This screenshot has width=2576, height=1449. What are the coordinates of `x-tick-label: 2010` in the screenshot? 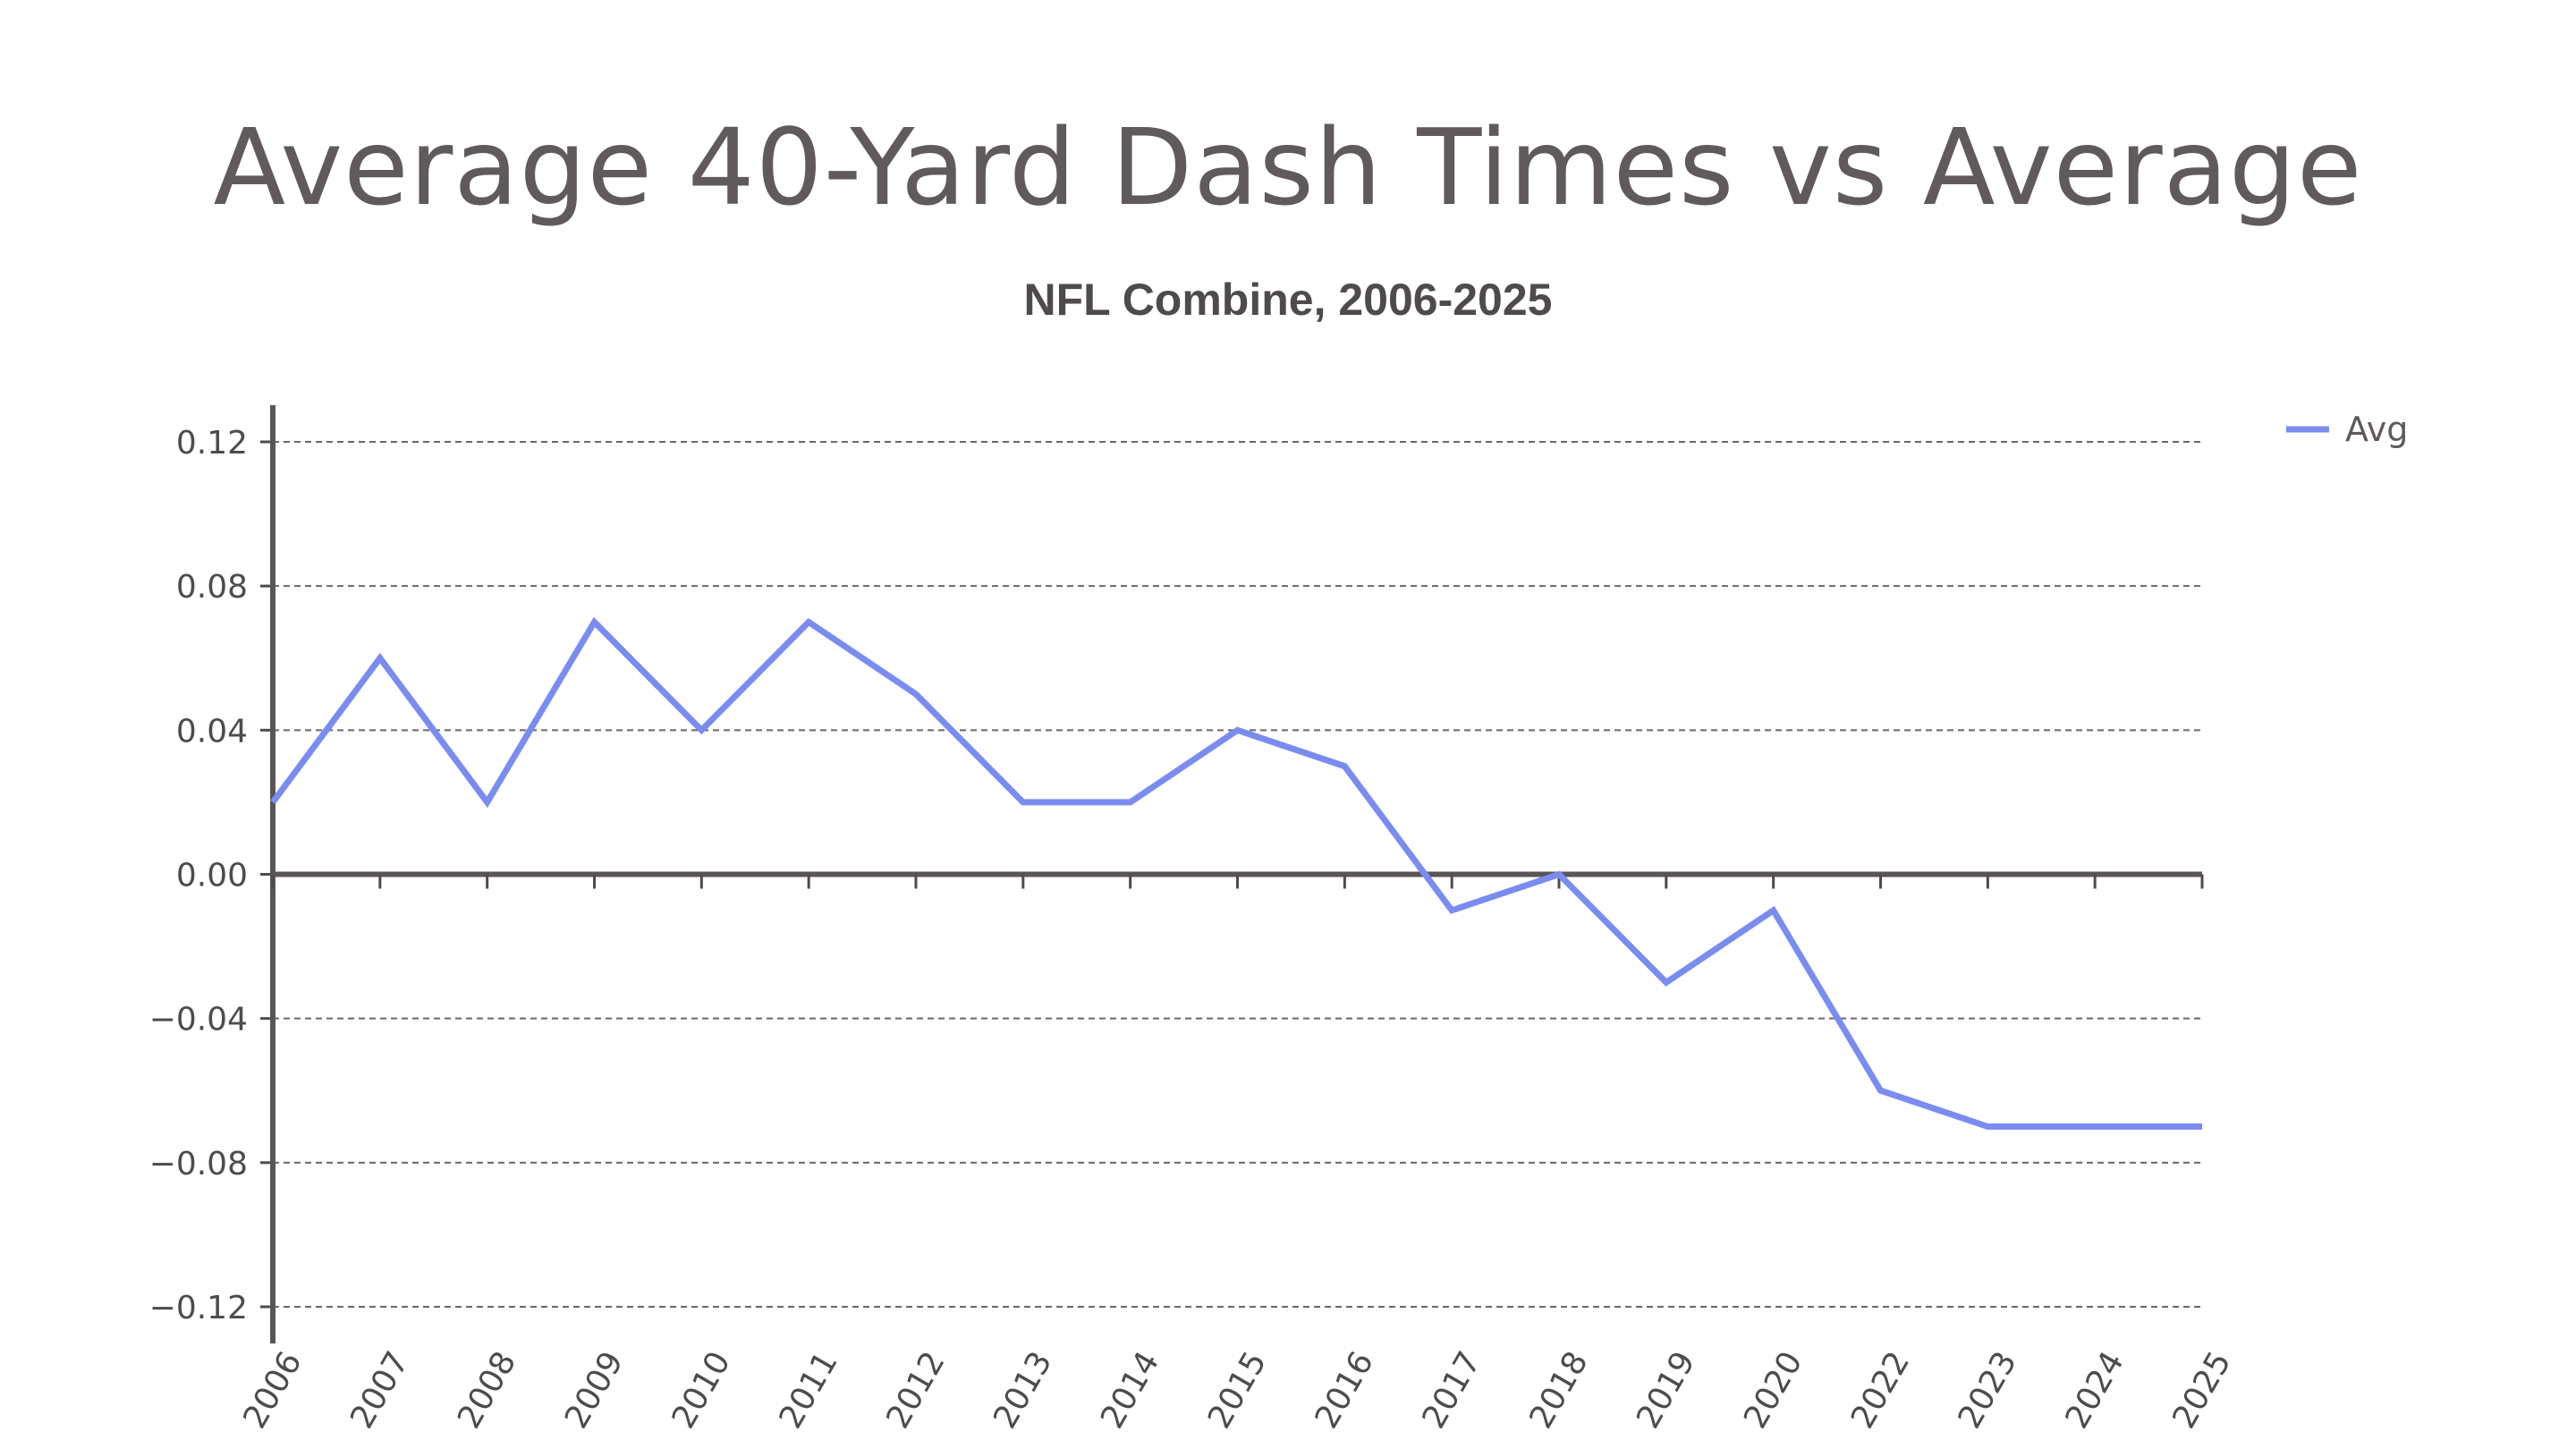 It's located at (701, 1390).